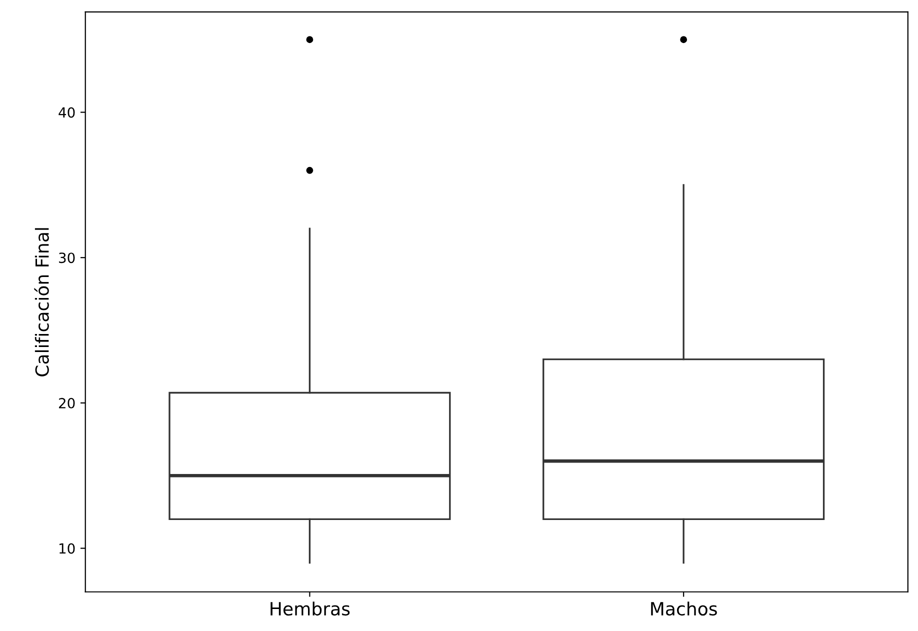  I want to click on y-tick-label: 30, so click(67, 258).